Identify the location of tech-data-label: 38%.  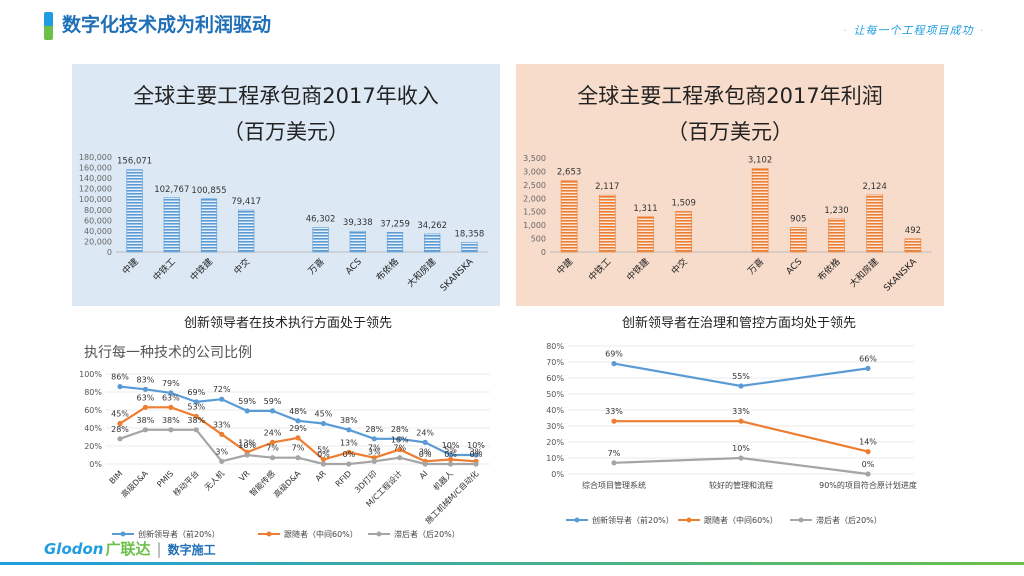
(146, 420).